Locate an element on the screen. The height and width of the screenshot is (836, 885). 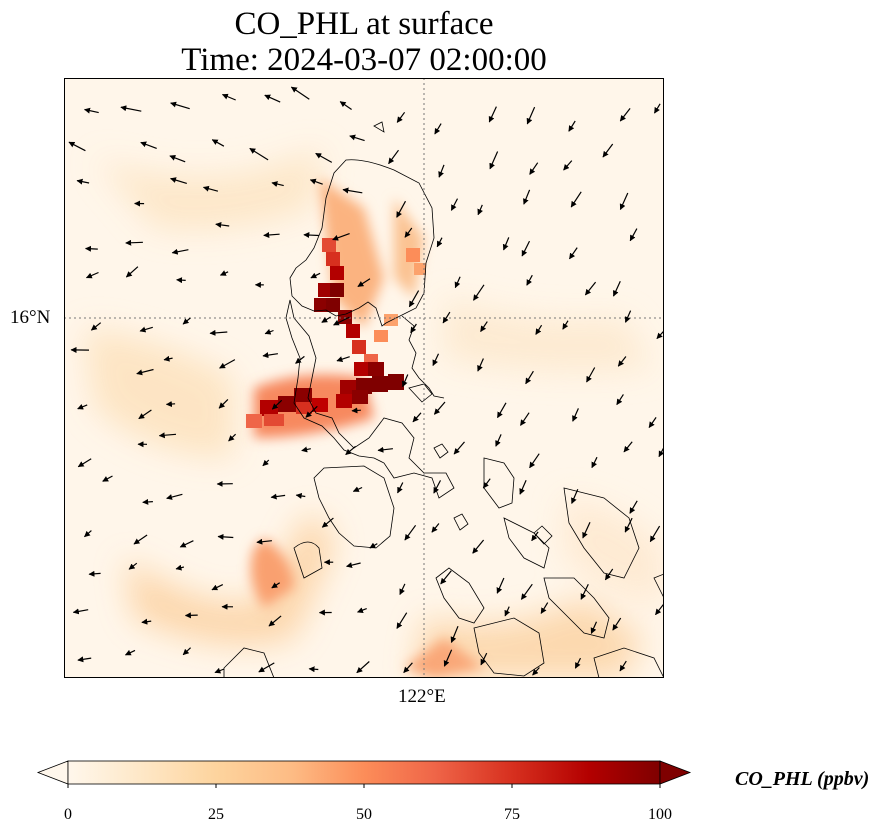
colorbar-tick-0: 0 is located at coordinates (68, 814).